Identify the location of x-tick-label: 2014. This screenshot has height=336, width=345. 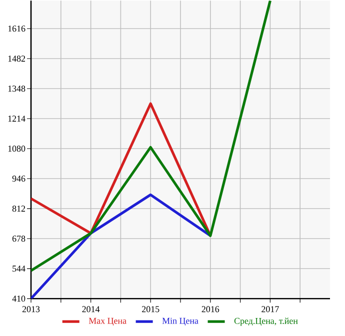
(91, 309).